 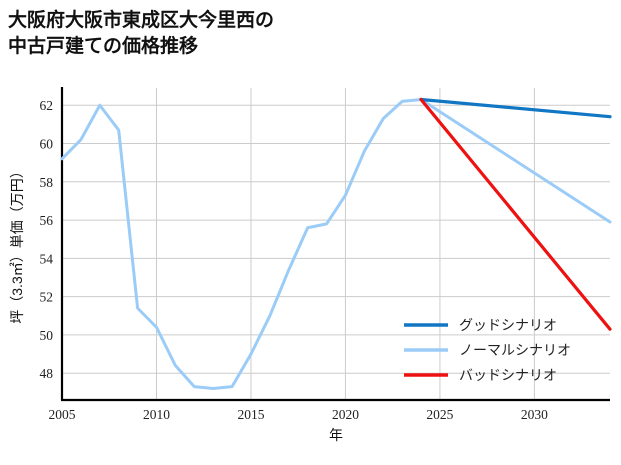 I want to click on x-tick-label: 2020, so click(x=345, y=414).